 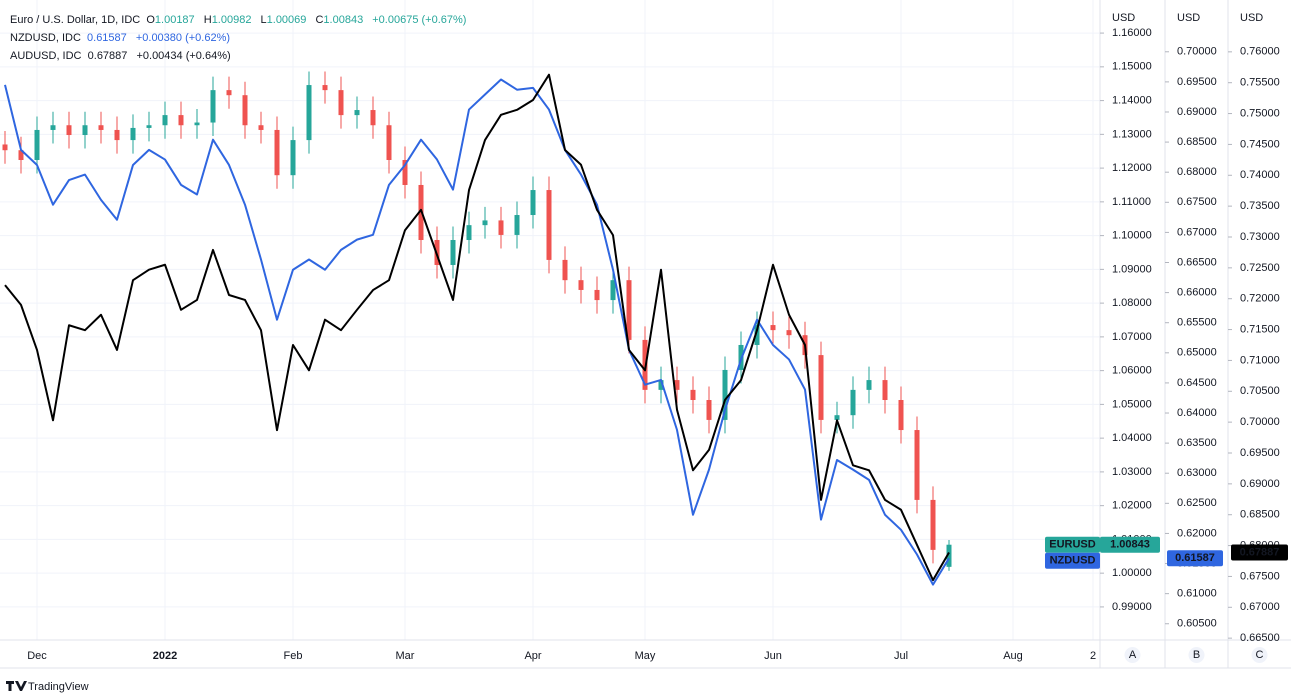 I want to click on y-tick-label: 1.13000, so click(x=1132, y=134).